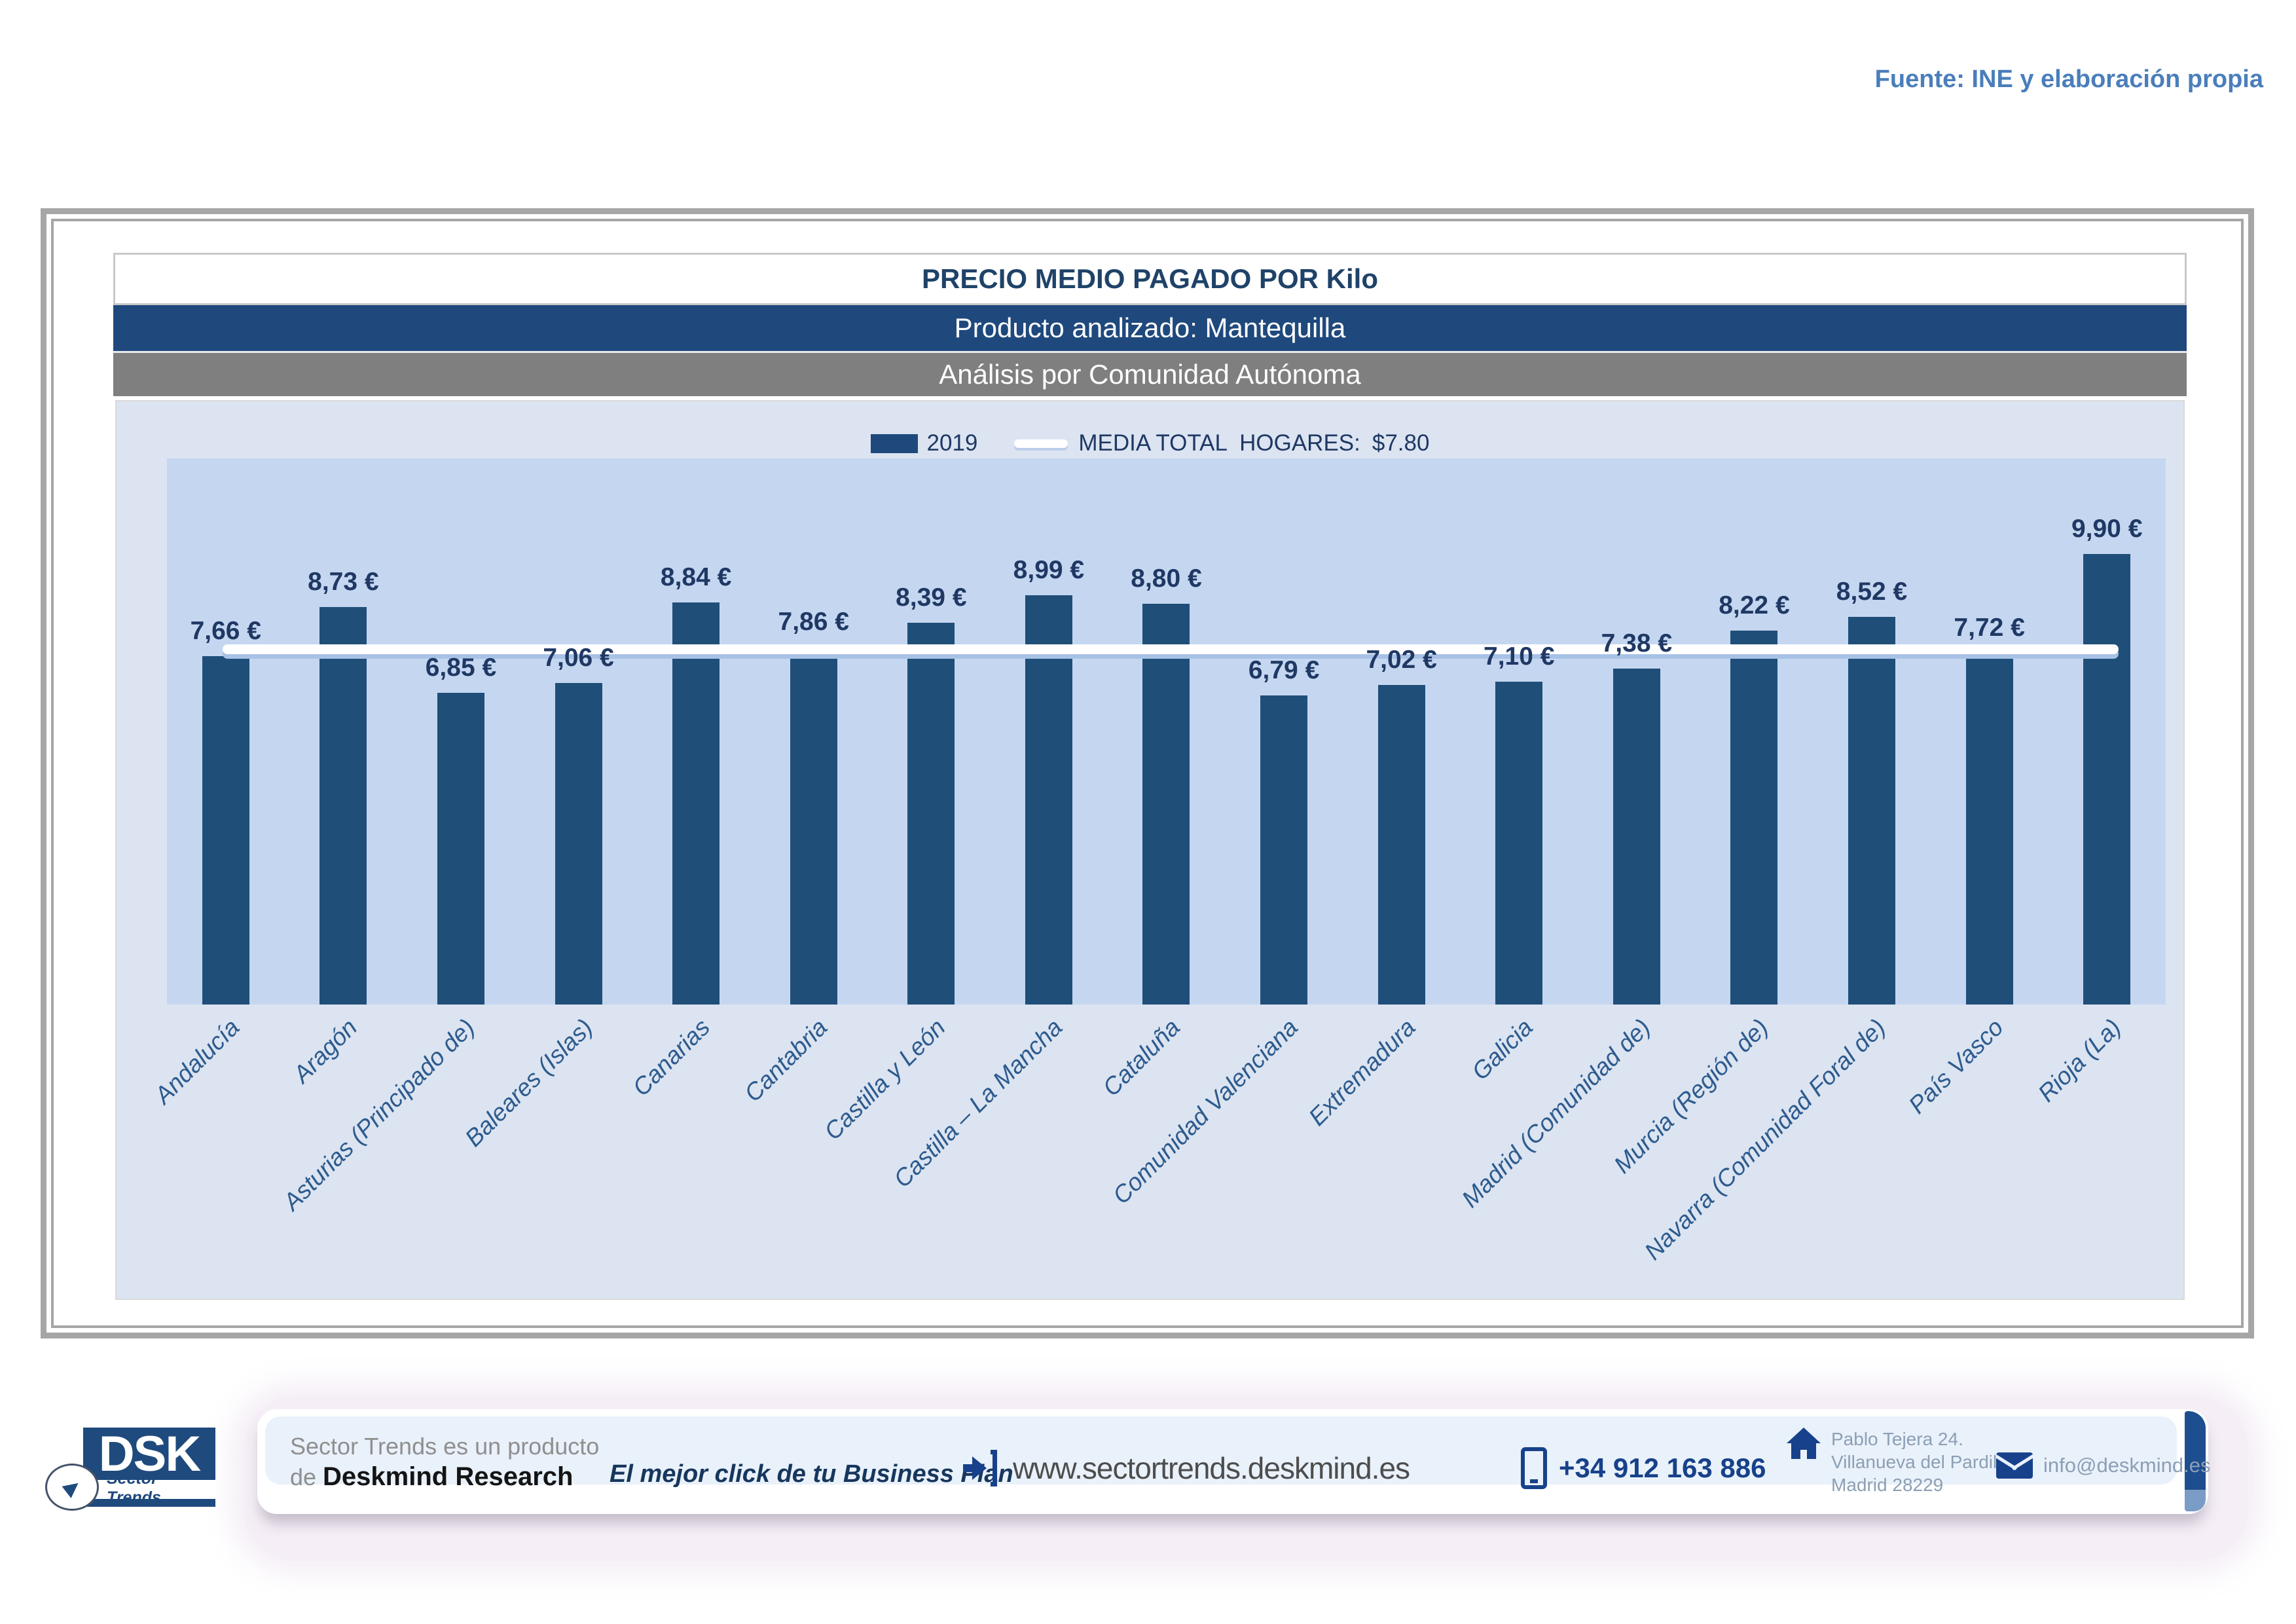  Describe the element at coordinates (1166, 578) in the screenshot. I see `bar-value-label: 8,80 €` at that location.